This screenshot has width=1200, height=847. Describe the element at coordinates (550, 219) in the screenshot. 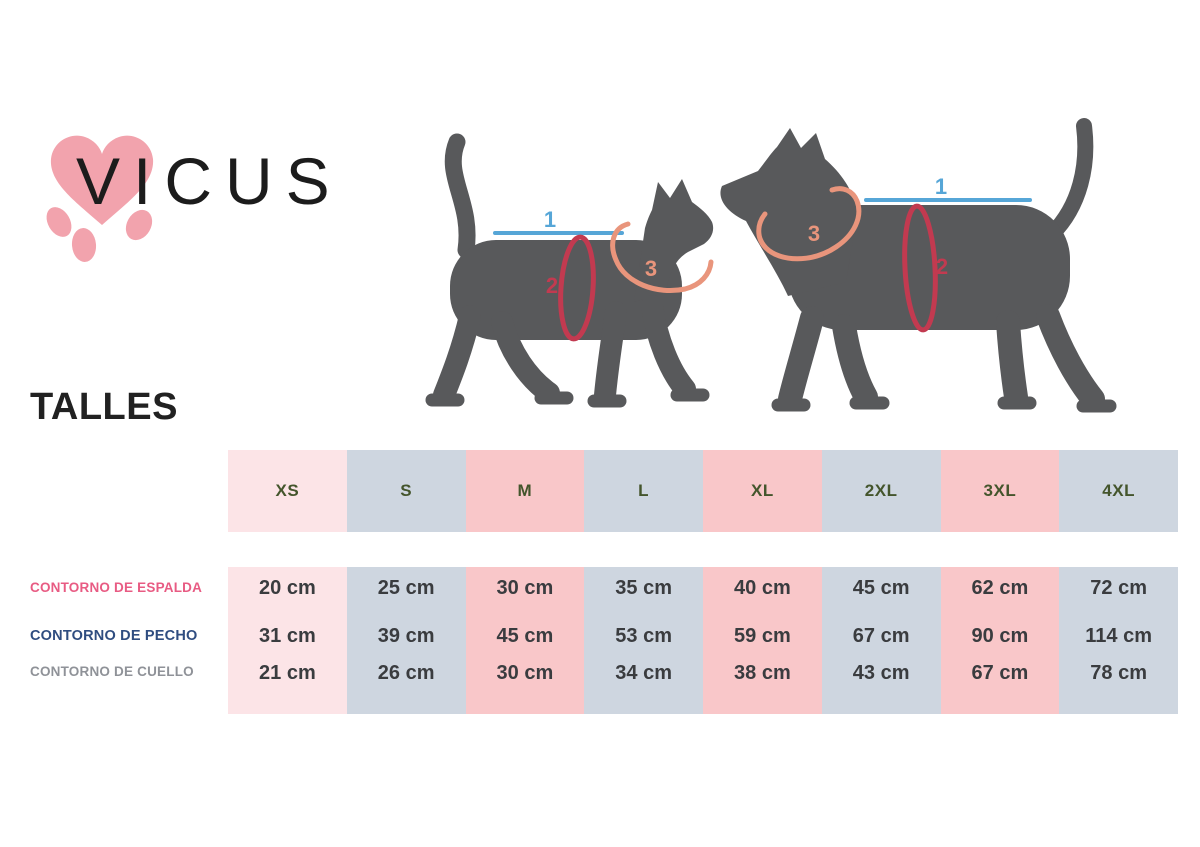

I see `cat-back-marker: 1` at that location.